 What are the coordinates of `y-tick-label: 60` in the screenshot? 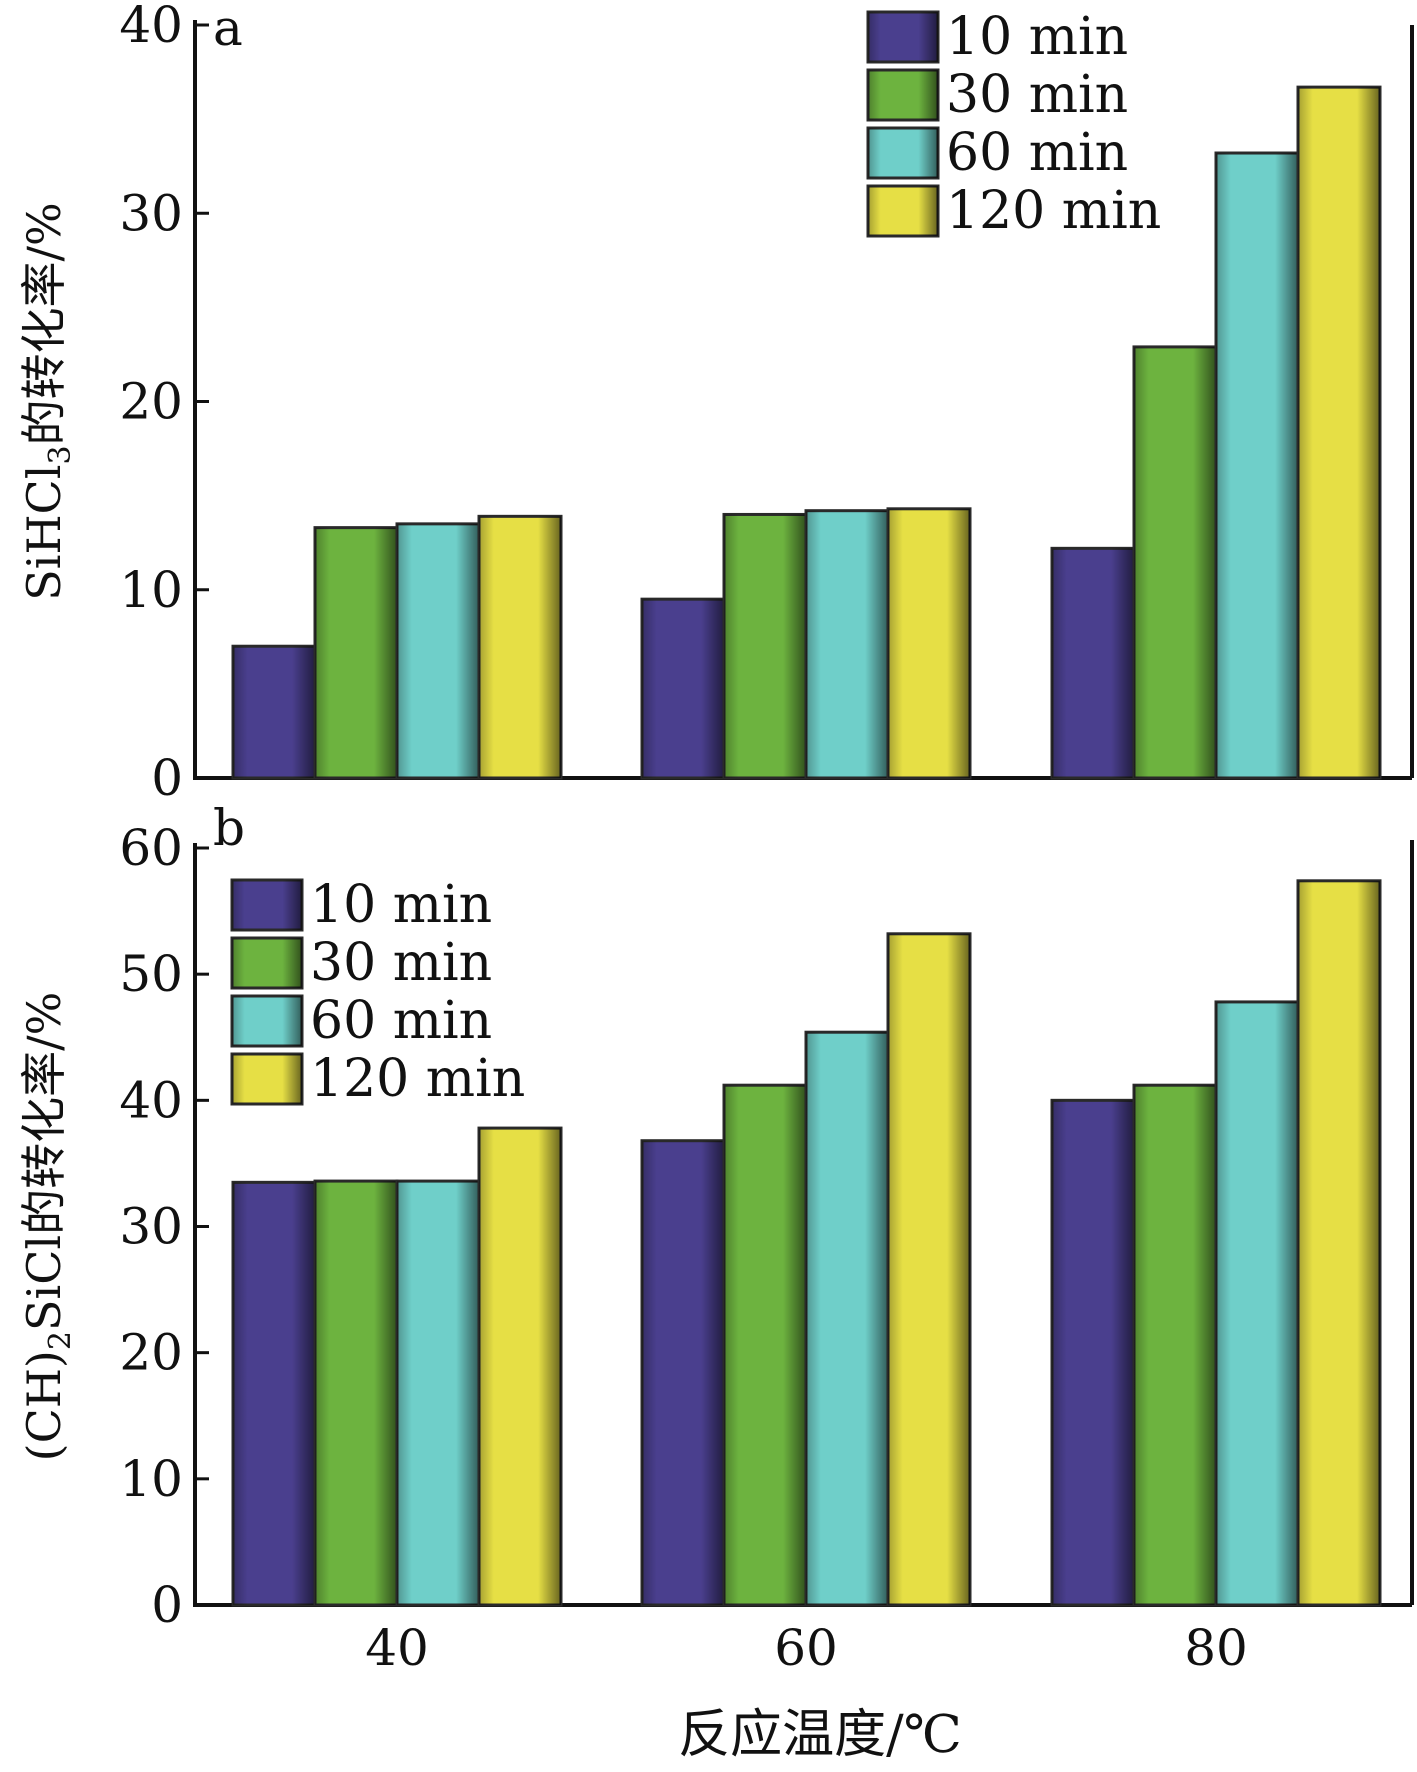 It's located at (151, 848).